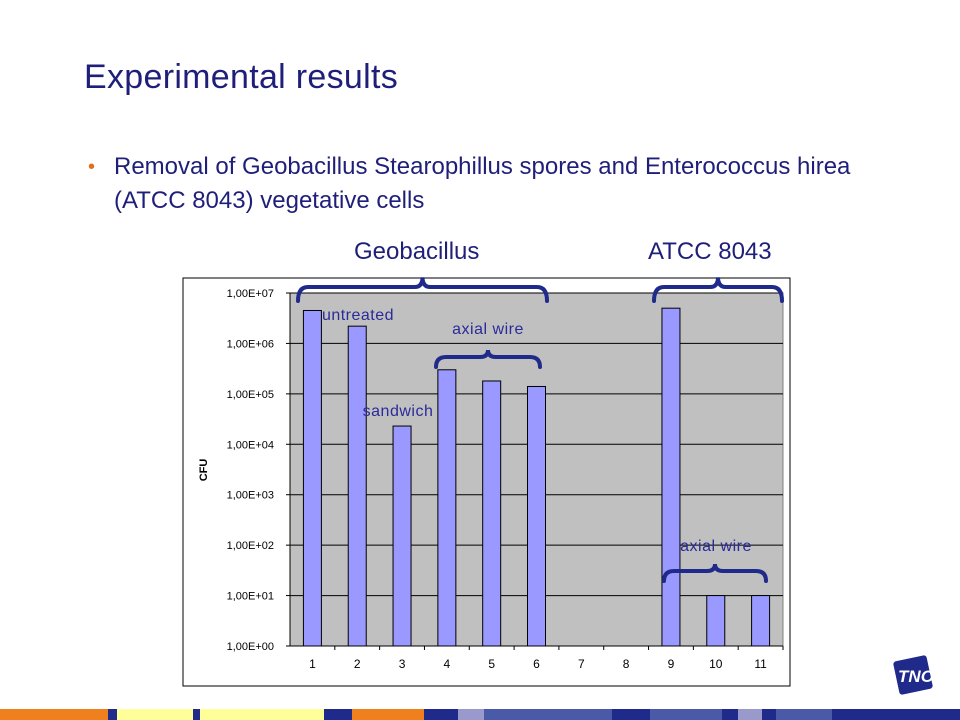 This screenshot has width=960, height=720. What do you see at coordinates (716, 664) in the screenshot?
I see `x-tick-label: 10` at bounding box center [716, 664].